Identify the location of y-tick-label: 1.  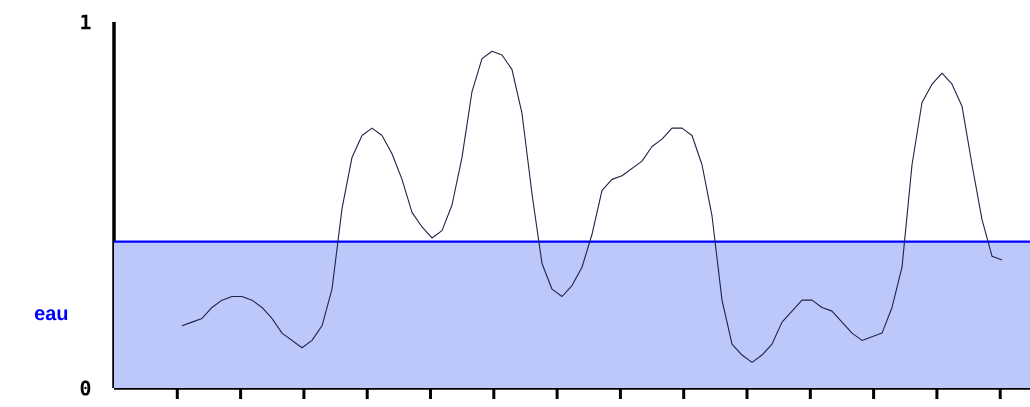
(86, 22).